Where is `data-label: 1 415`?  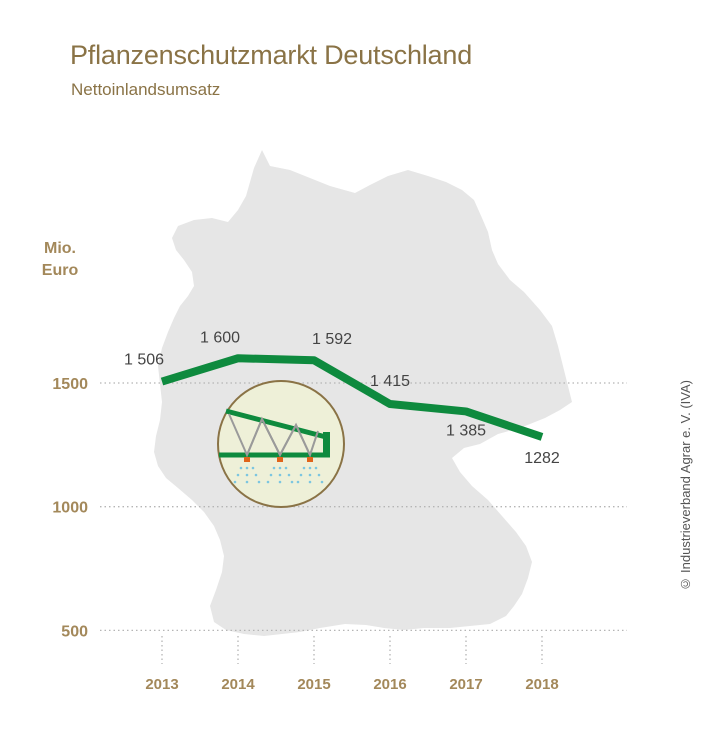
data-label: 1 415 is located at coordinates (390, 381).